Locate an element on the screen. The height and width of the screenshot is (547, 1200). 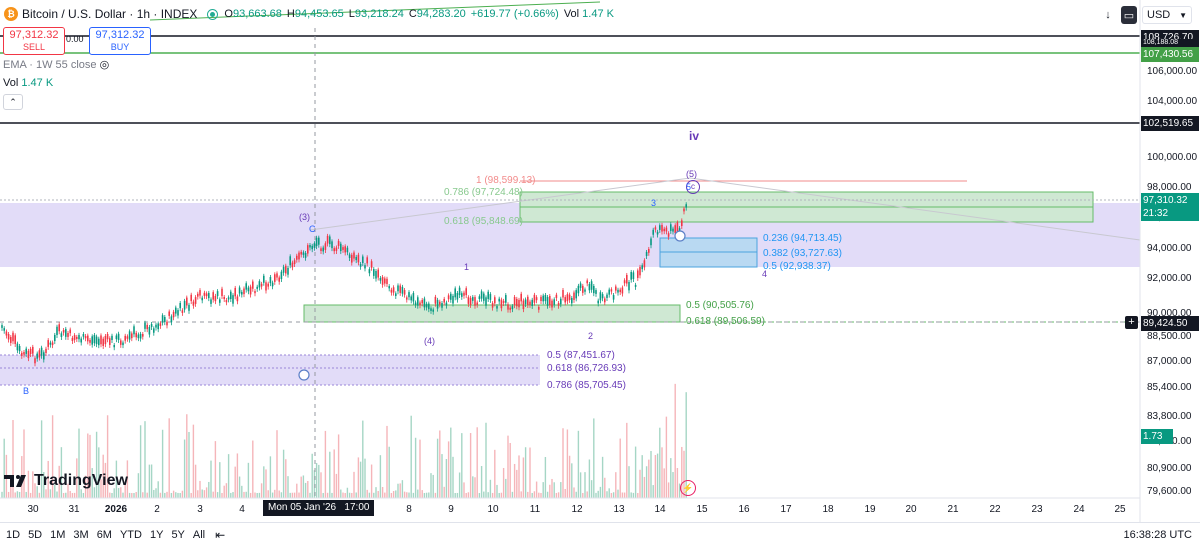
time-tick: 25 is located at coordinates (1120, 509).